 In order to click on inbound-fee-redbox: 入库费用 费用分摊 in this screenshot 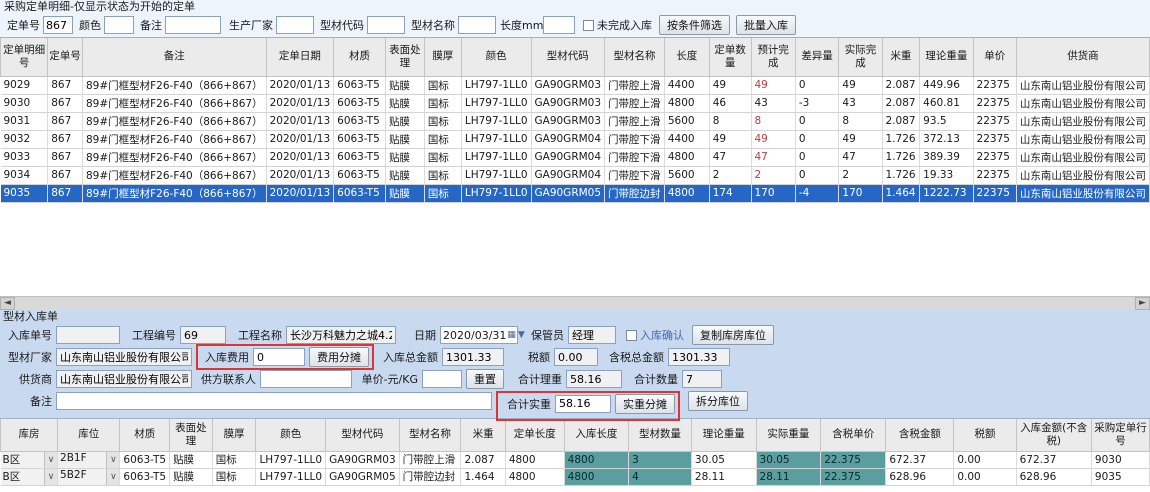, I will do `click(285, 357)`.